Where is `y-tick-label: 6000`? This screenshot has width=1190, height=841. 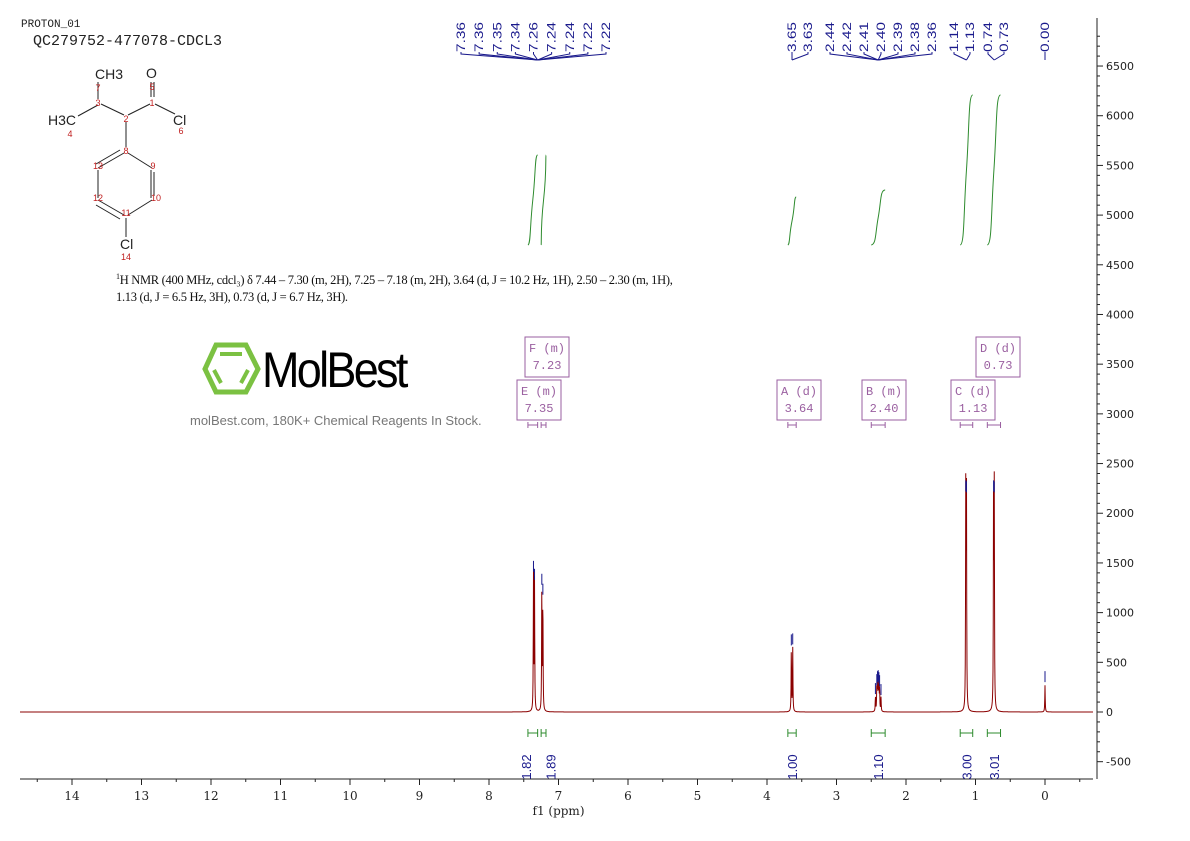
y-tick-label: 6000 is located at coordinates (1120, 116).